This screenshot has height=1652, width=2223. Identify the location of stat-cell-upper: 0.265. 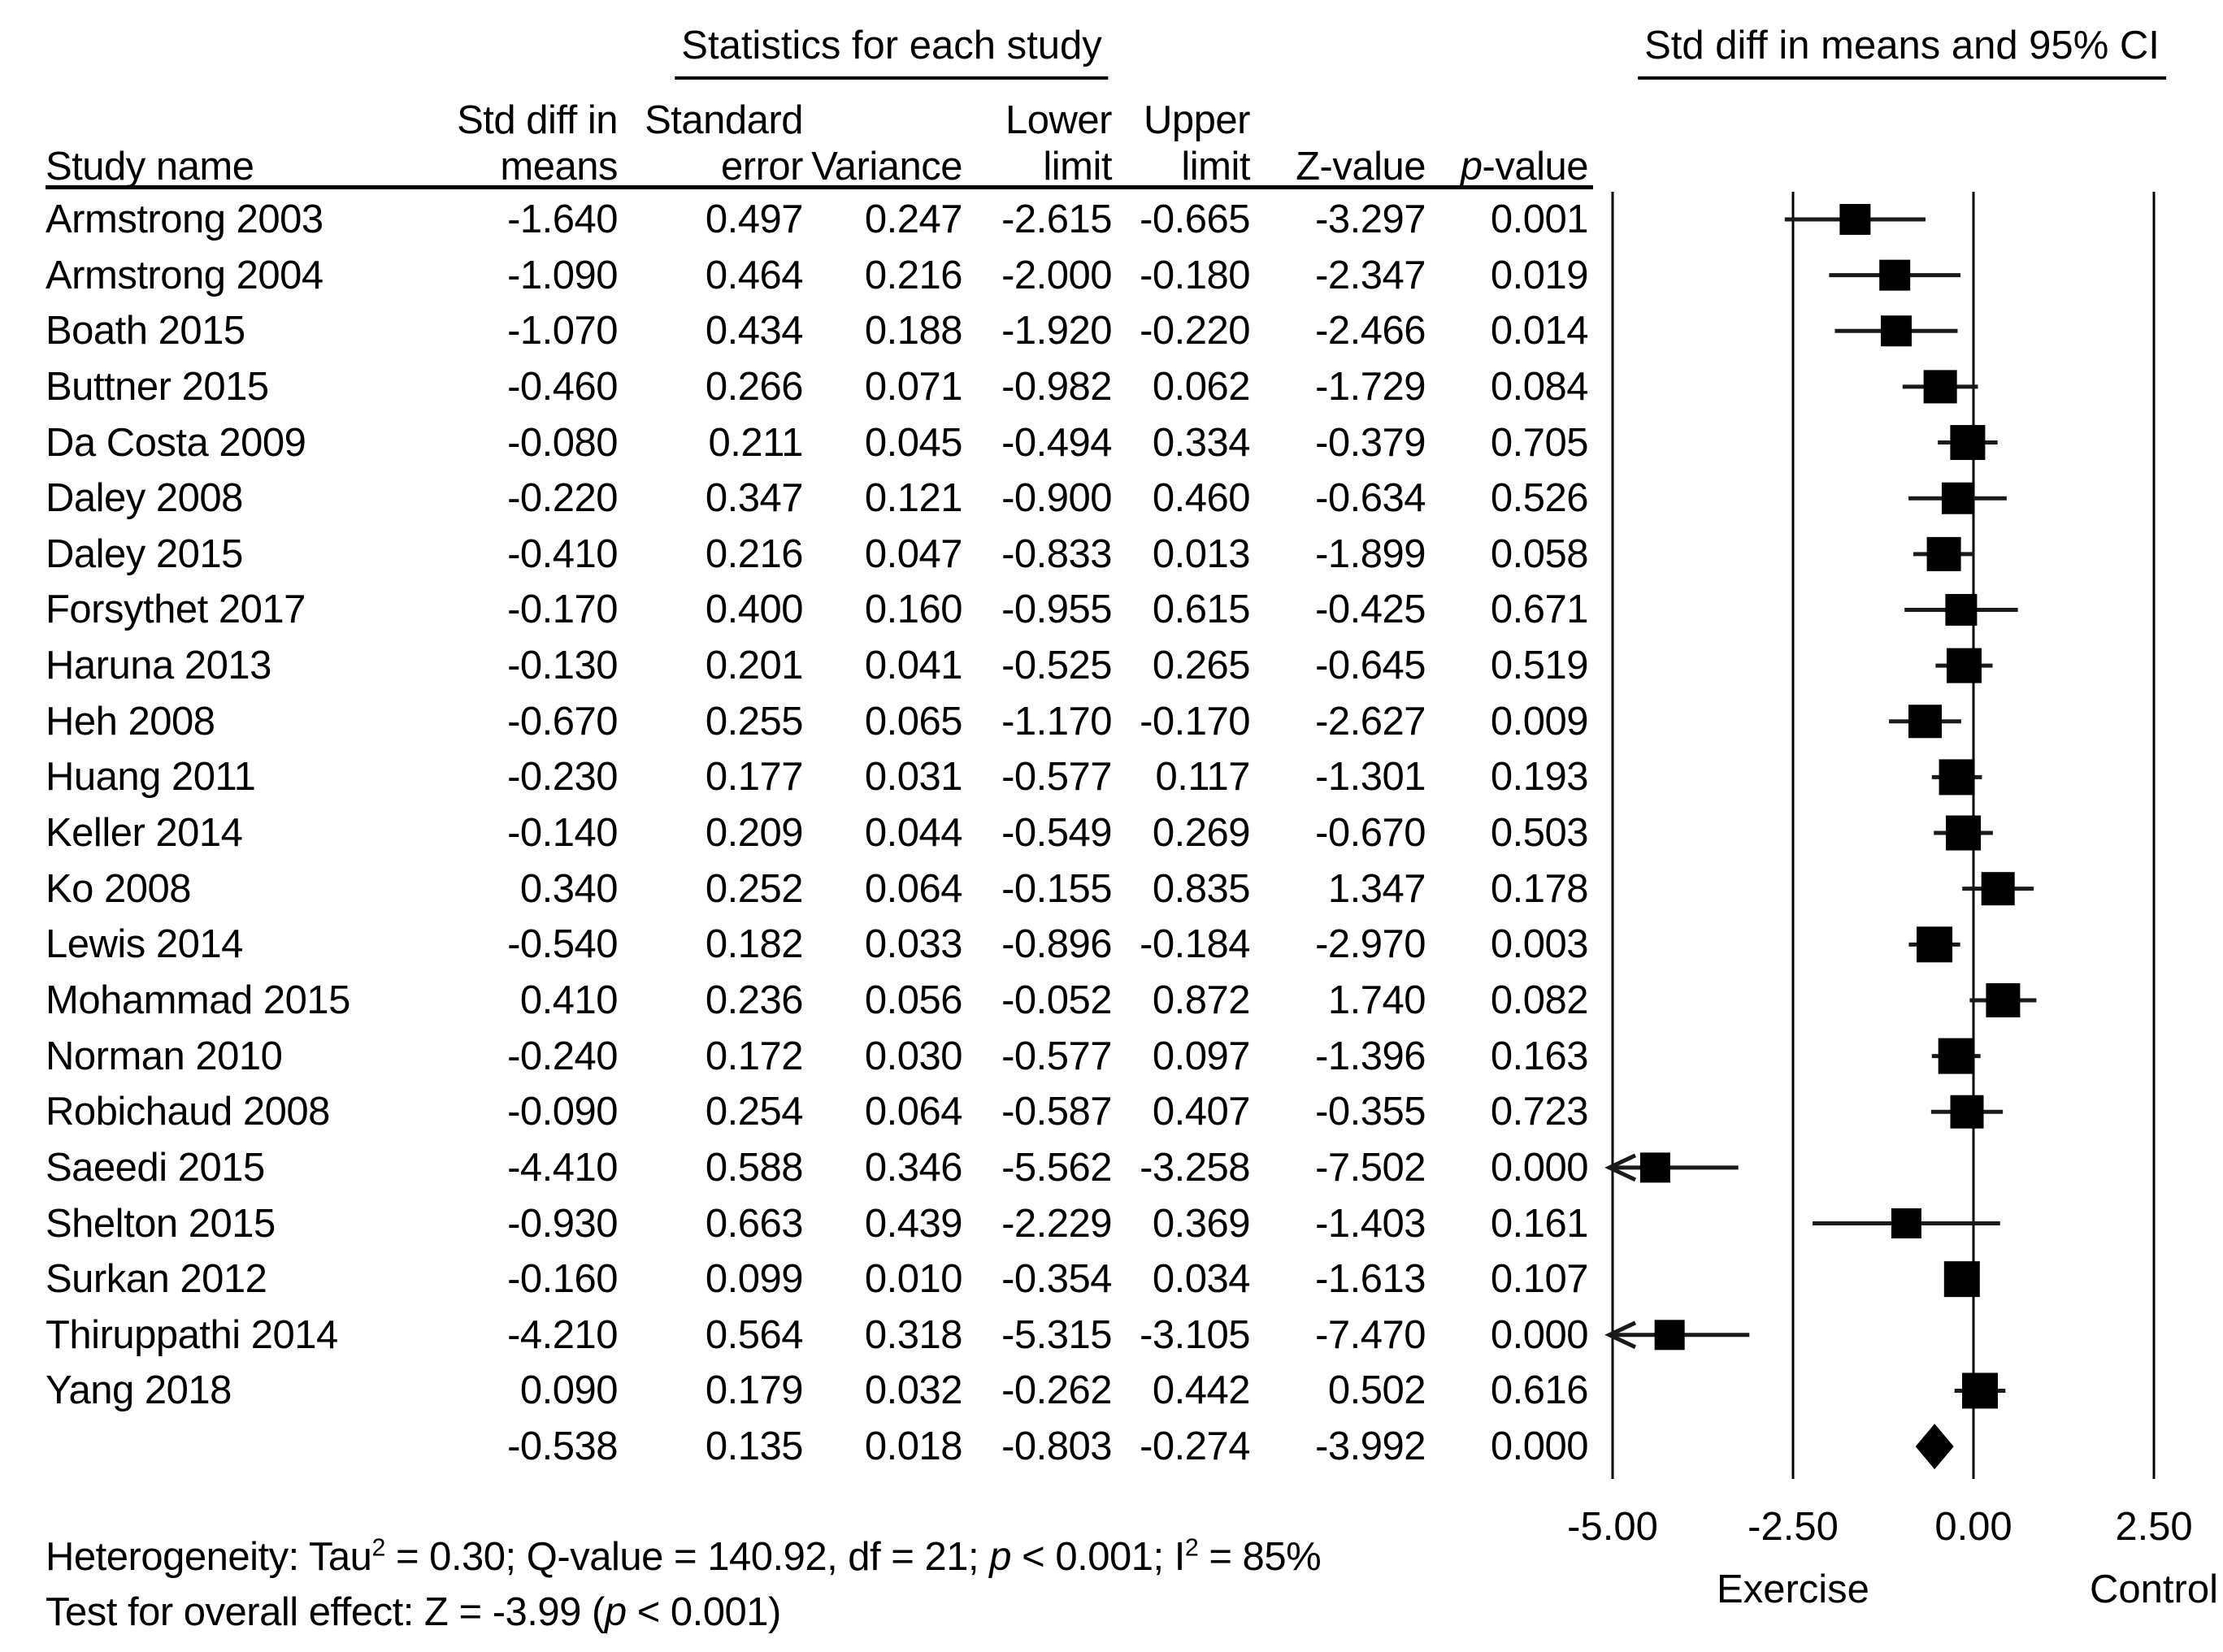
(1201, 666).